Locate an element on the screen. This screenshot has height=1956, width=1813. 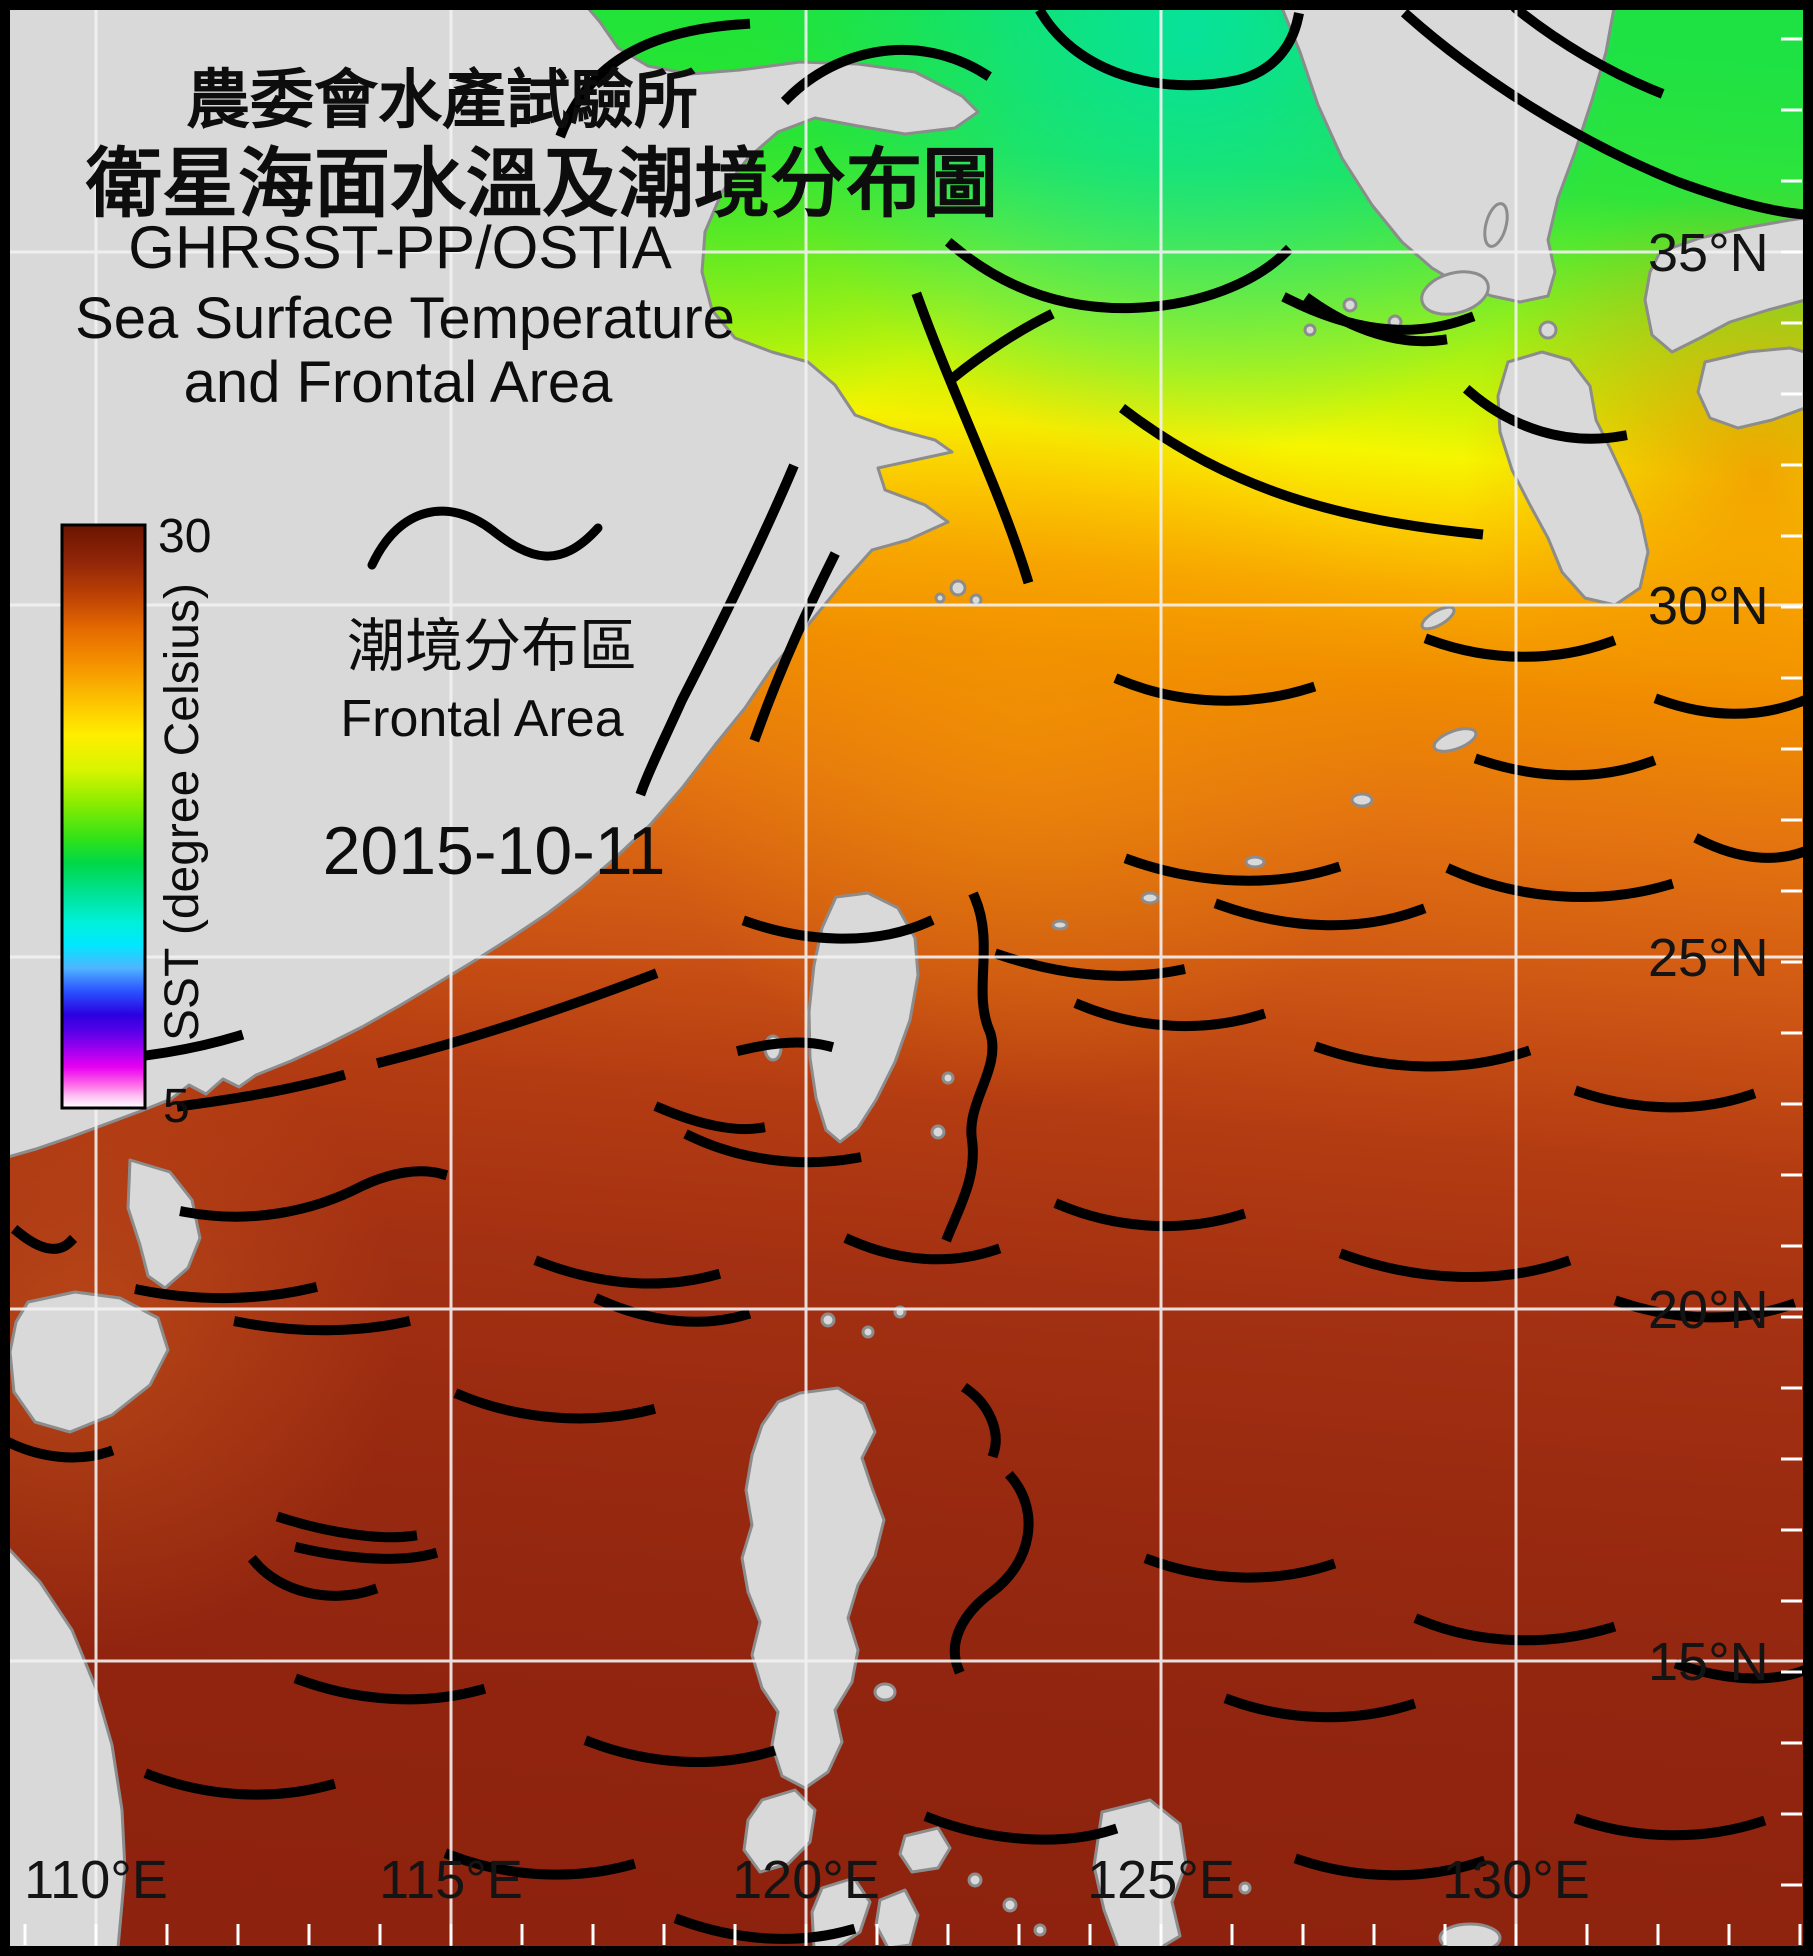
lon-label: 115°E is located at coordinates (451, 1880).